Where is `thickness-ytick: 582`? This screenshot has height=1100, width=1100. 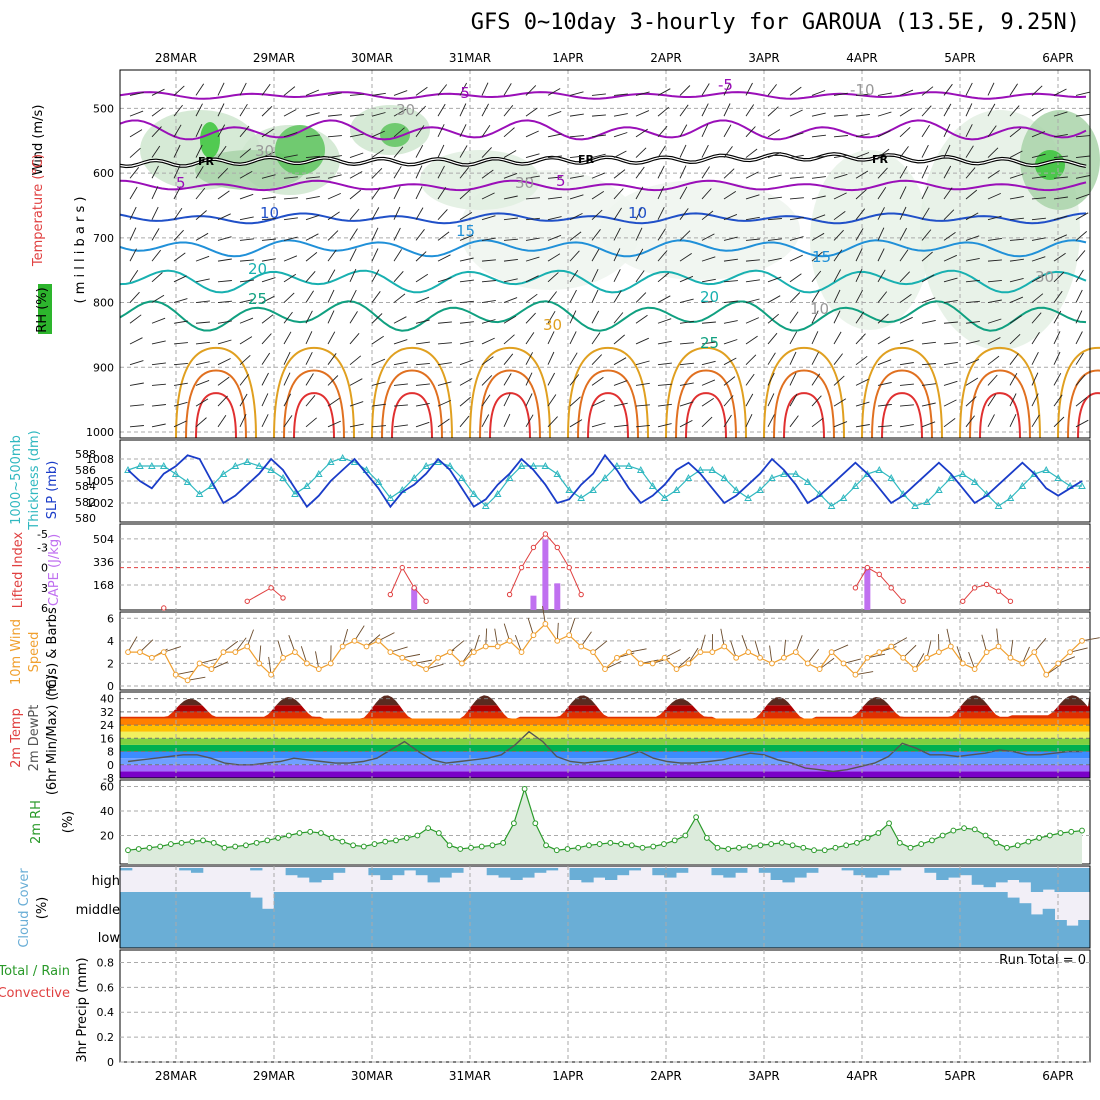
thickness-ytick: 582 is located at coordinates (85, 502).